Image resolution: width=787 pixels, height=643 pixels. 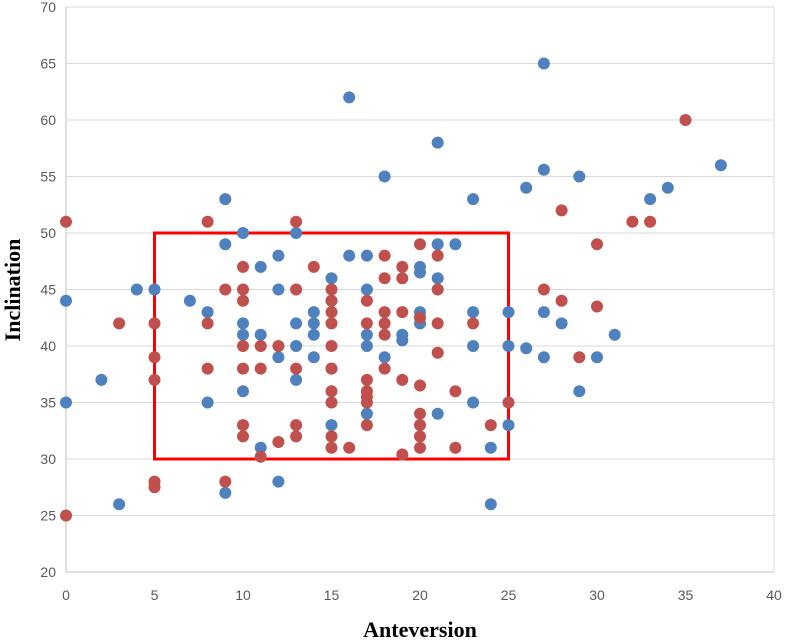 What do you see at coordinates (12, 290) in the screenshot?
I see `y-axis-title: Inclination` at bounding box center [12, 290].